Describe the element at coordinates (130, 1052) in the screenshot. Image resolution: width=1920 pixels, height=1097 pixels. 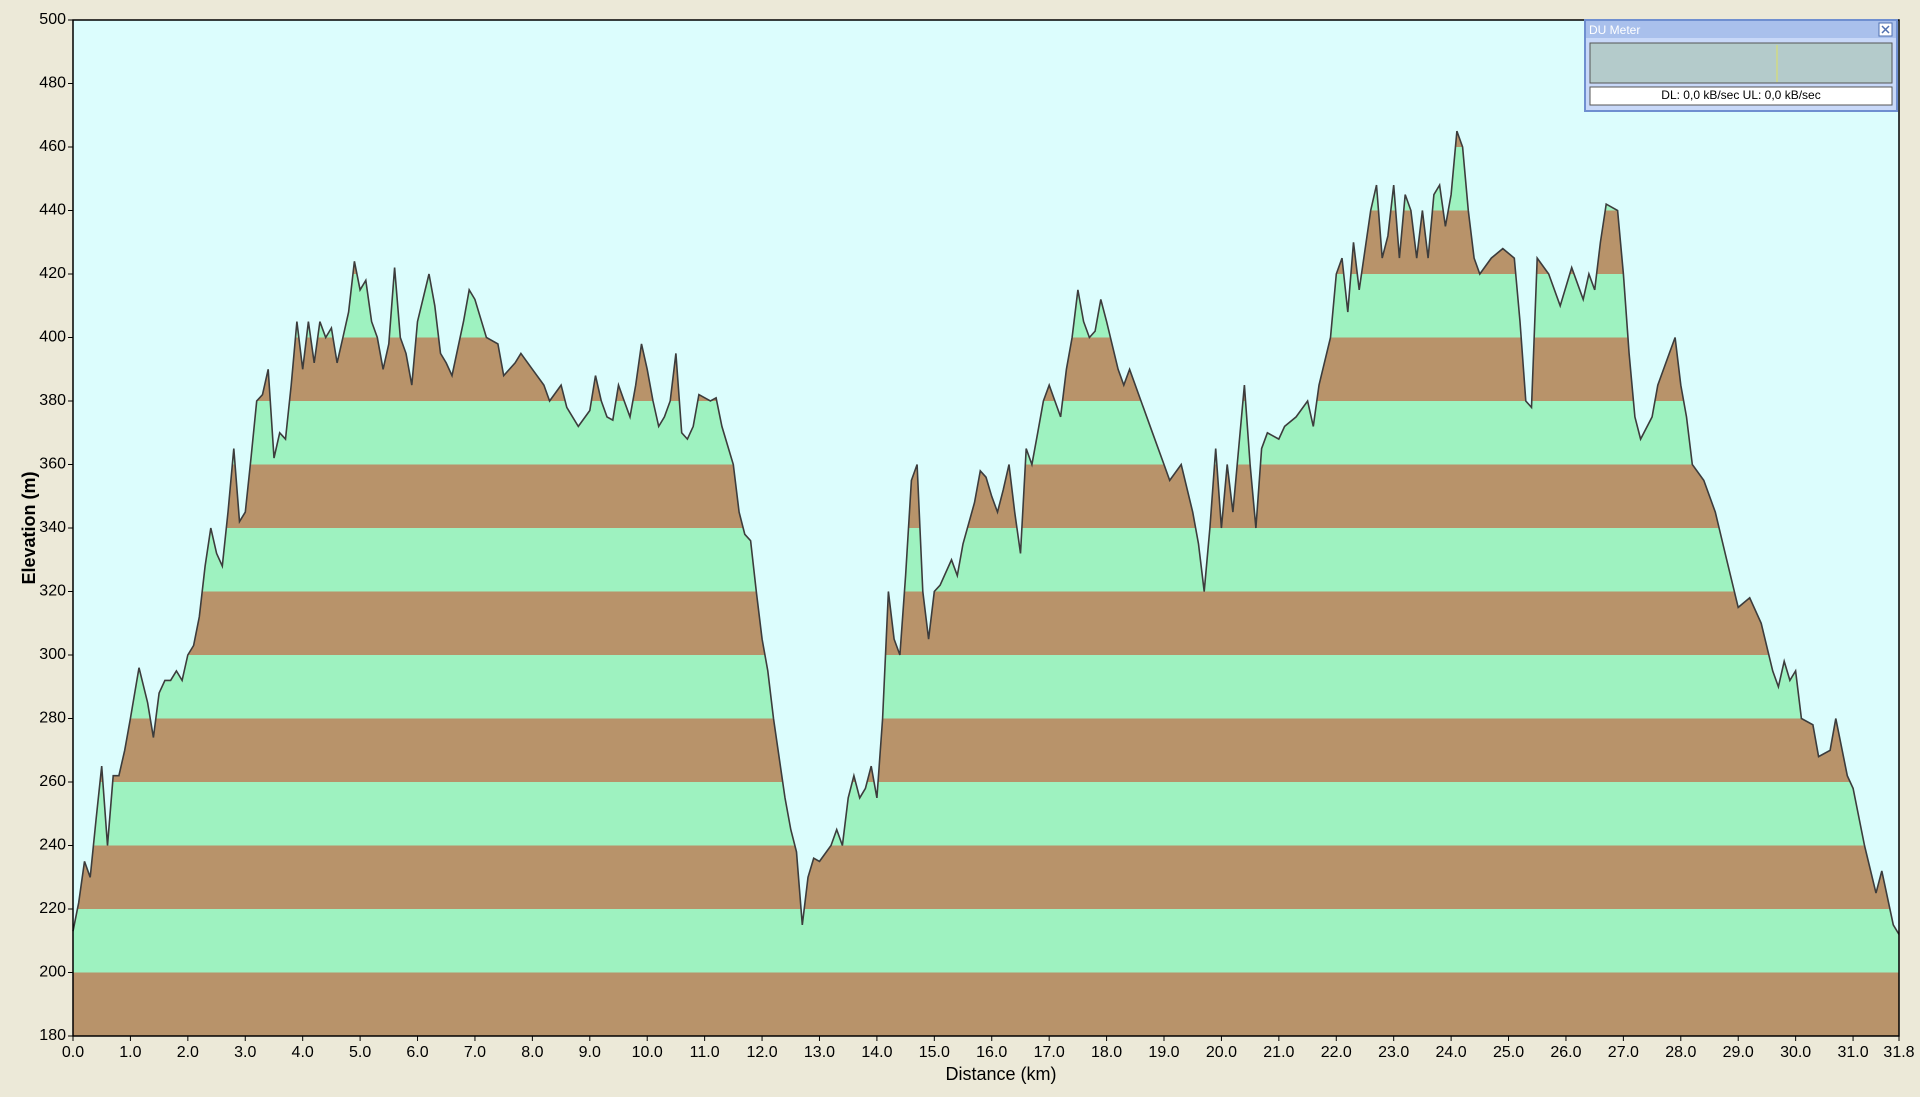
I see `x-tick-label: 1.0` at that location.